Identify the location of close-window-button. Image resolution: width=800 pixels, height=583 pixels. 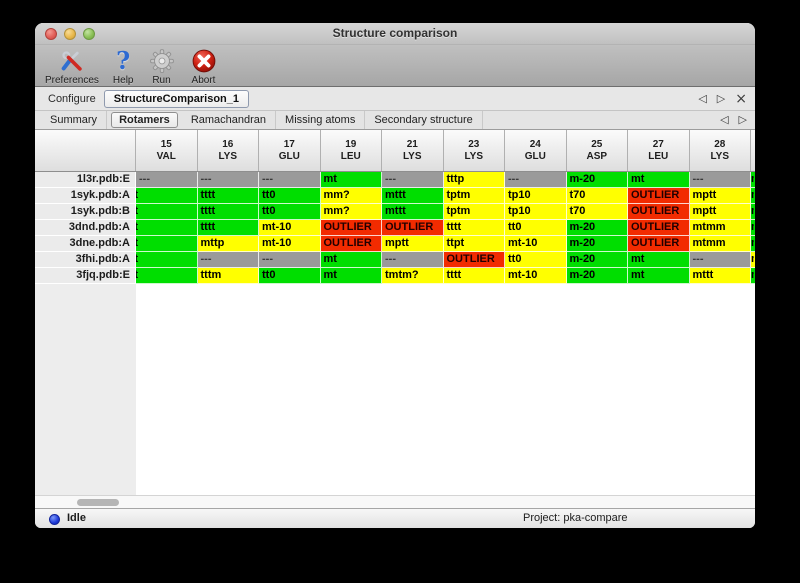
(51, 34).